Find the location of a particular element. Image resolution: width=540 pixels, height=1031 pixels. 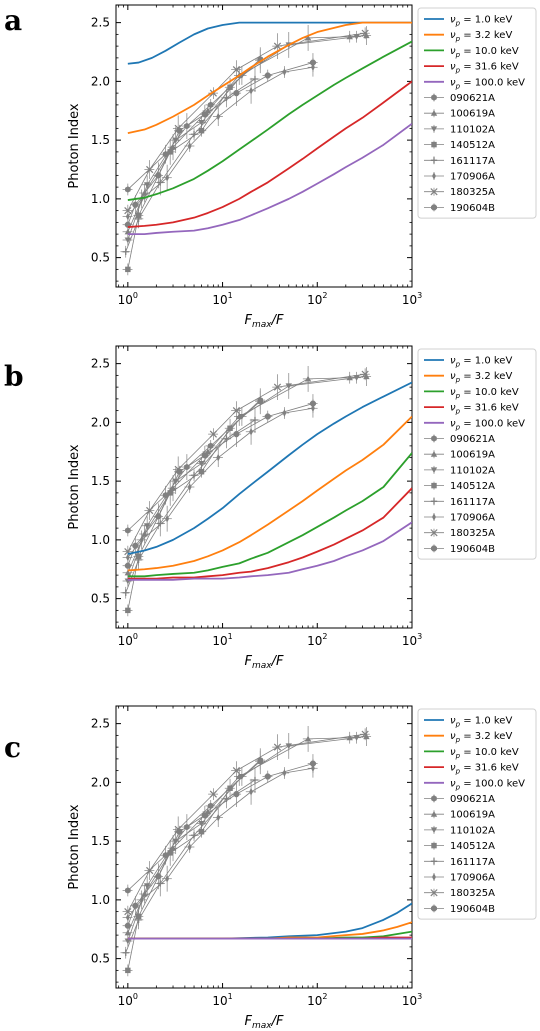

panel-letter: a is located at coordinates (13, 20).